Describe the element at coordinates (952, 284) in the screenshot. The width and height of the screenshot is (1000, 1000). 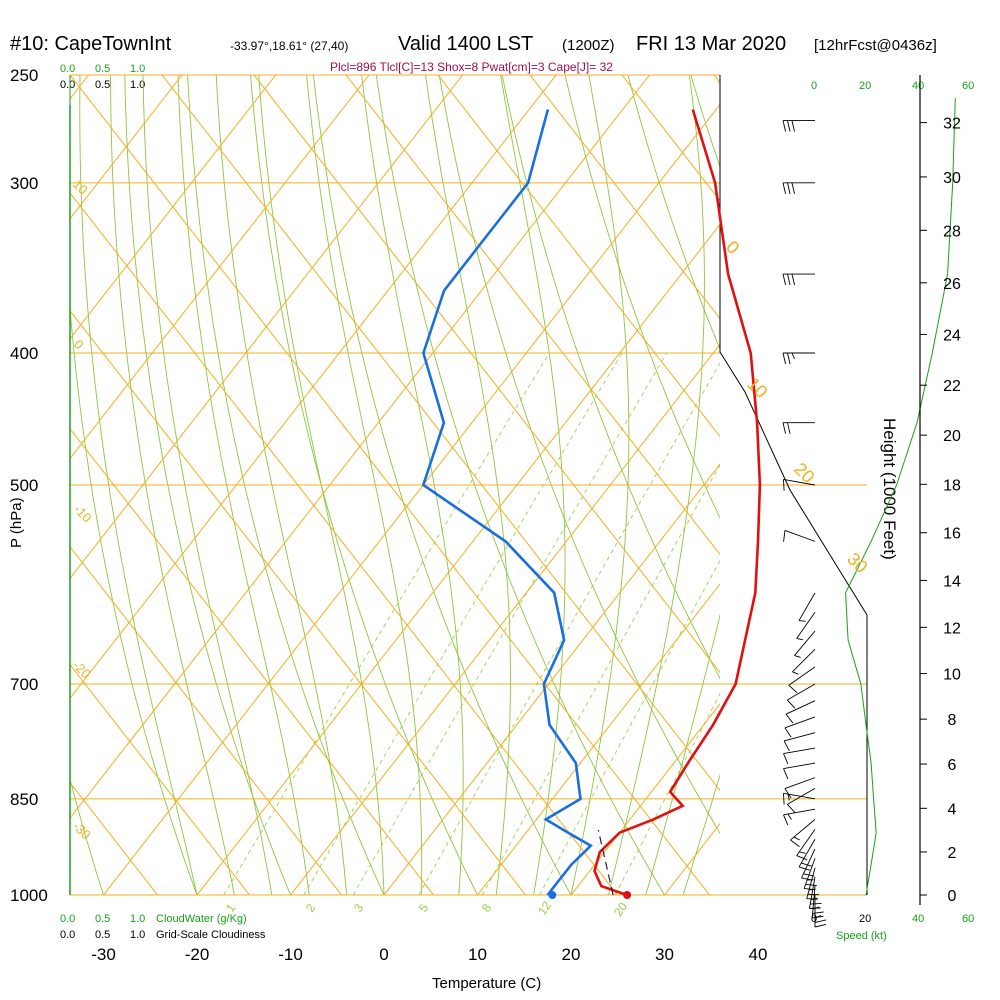
I see `height-tick-26: 26` at that location.